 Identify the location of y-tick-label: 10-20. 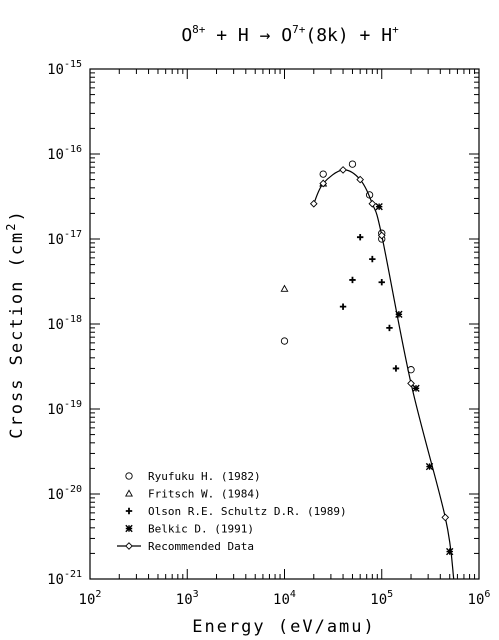
(64, 493).